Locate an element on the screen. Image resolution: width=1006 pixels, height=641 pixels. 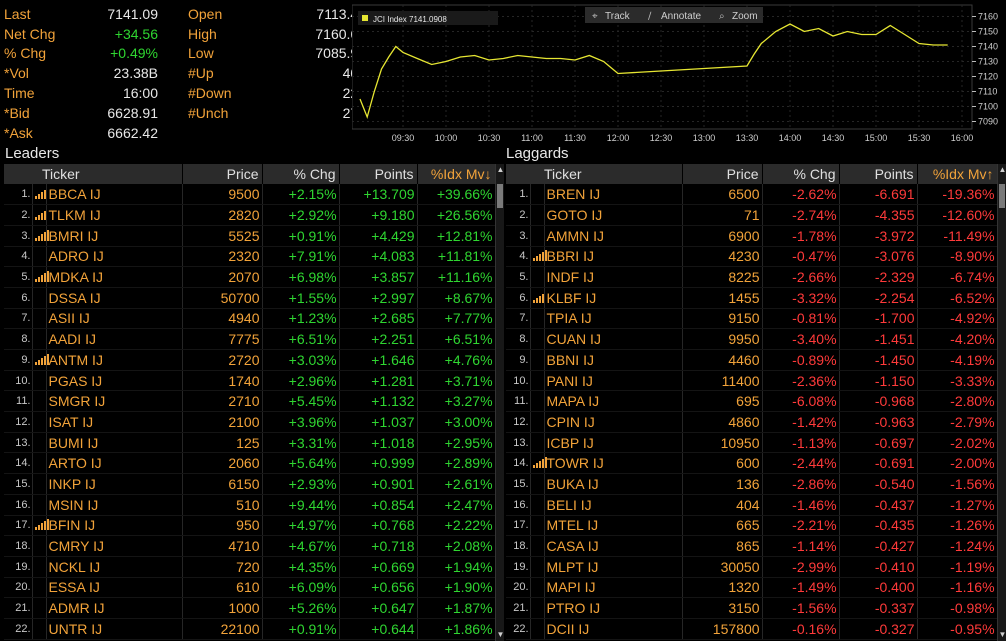
ticker-cell: DSSA IJ is located at coordinates (114, 298).